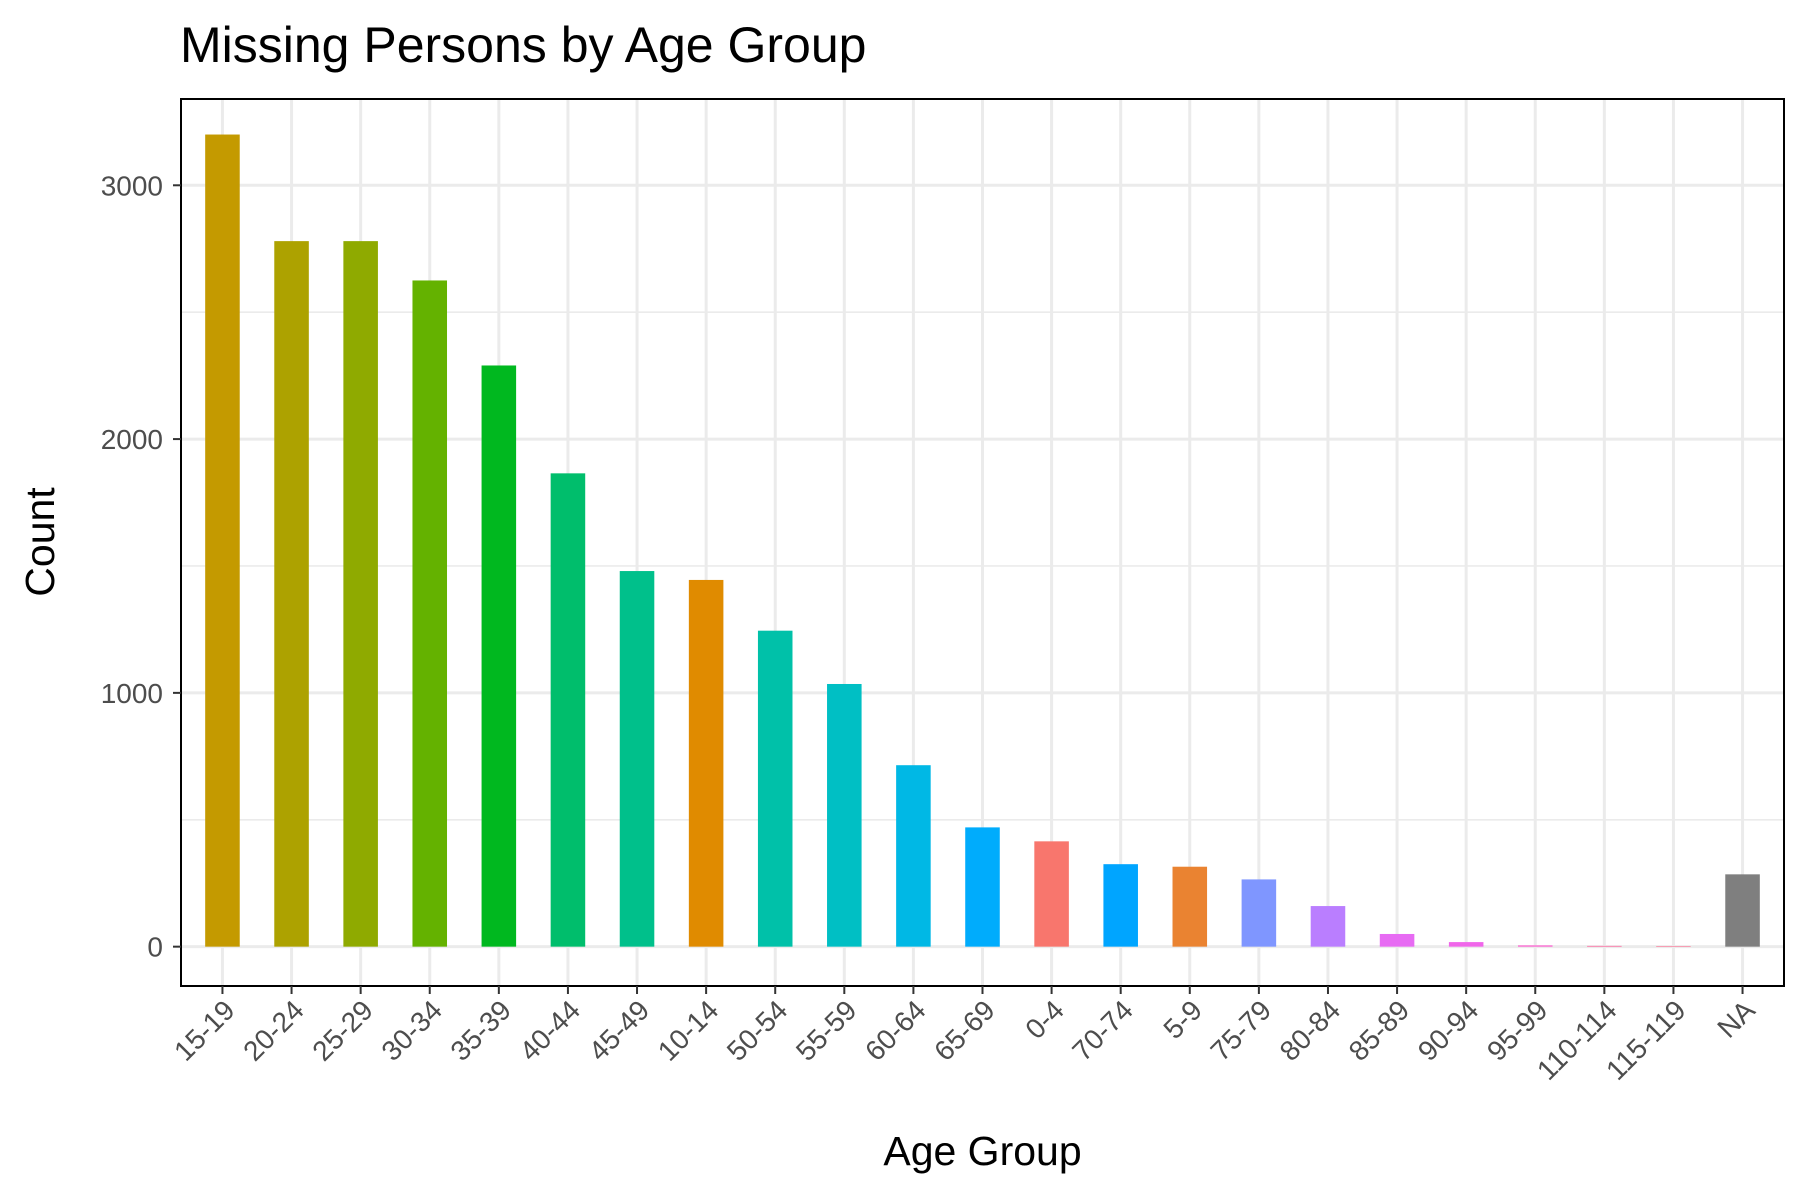 This screenshot has width=1800, height=1200. Describe the element at coordinates (1742, 910) in the screenshot. I see `bar-NA` at that location.